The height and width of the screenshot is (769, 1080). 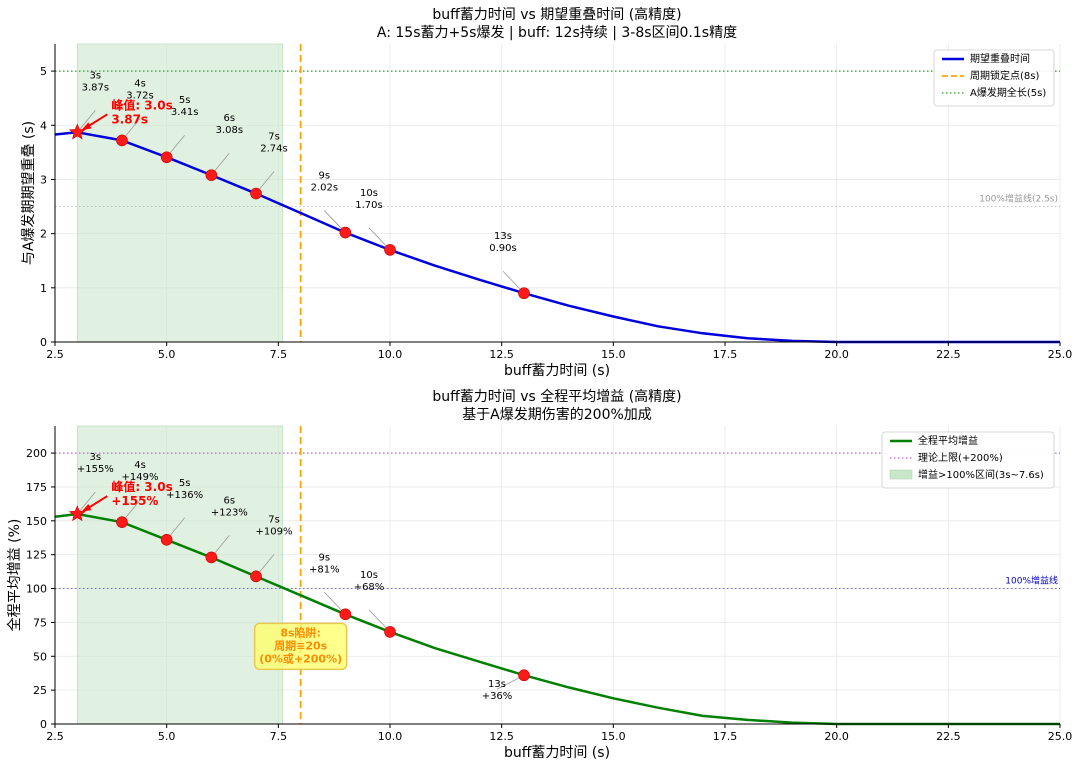 I want to click on gain-point-label: 10s, so click(x=369, y=575).